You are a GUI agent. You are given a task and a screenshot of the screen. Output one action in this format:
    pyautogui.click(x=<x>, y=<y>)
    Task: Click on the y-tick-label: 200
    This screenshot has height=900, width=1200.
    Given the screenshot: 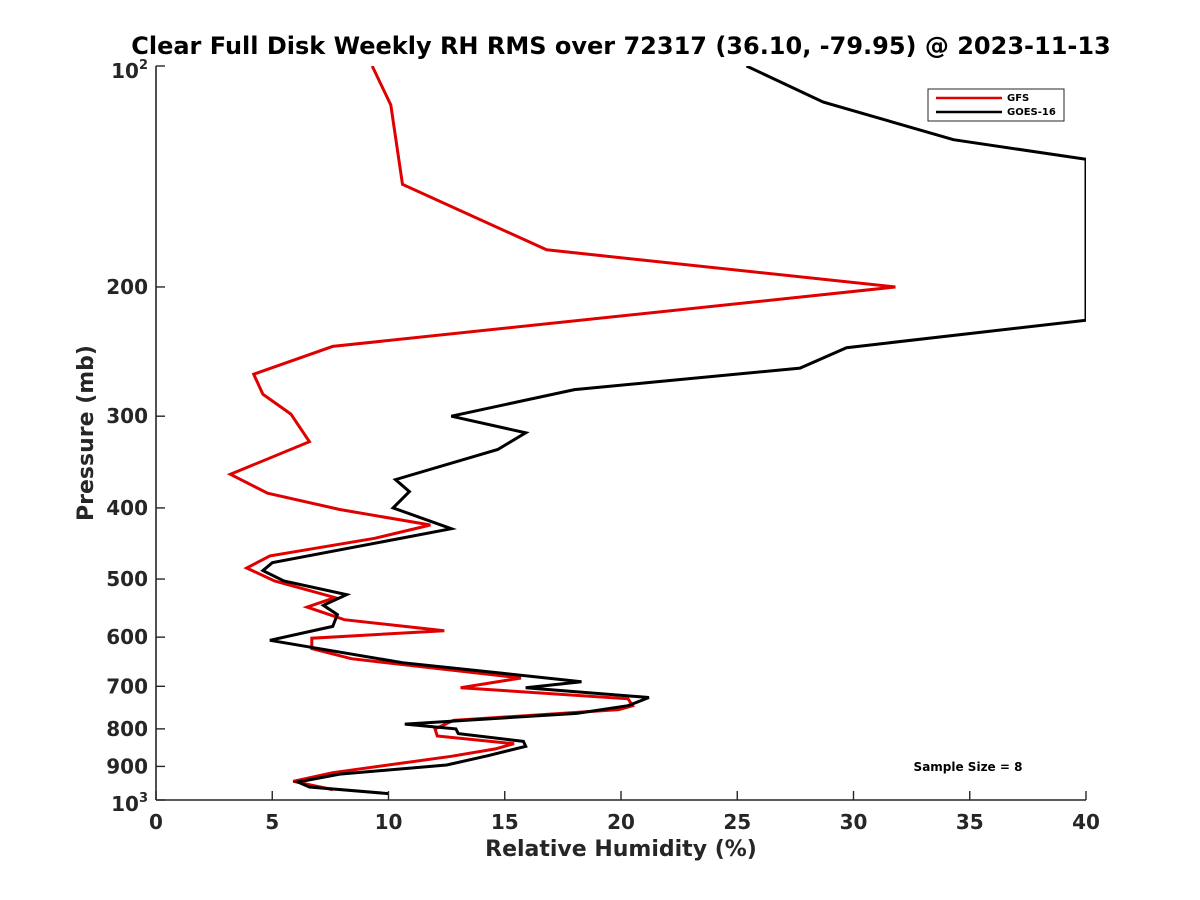 What is the action you would take?
    pyautogui.click(x=127, y=287)
    